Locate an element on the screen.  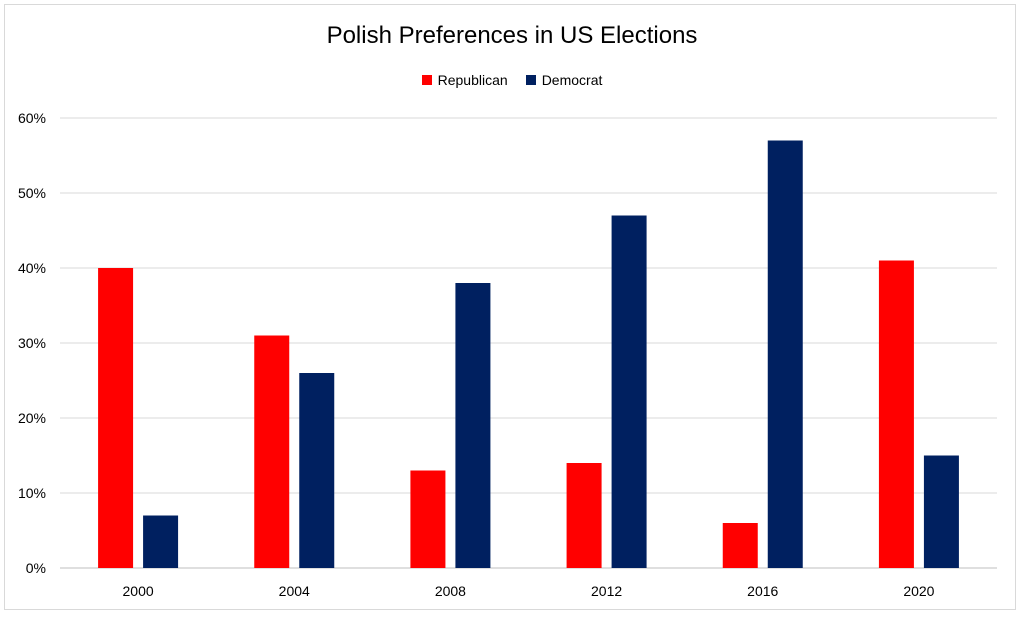
bar-democrat-2008 is located at coordinates (473, 425).